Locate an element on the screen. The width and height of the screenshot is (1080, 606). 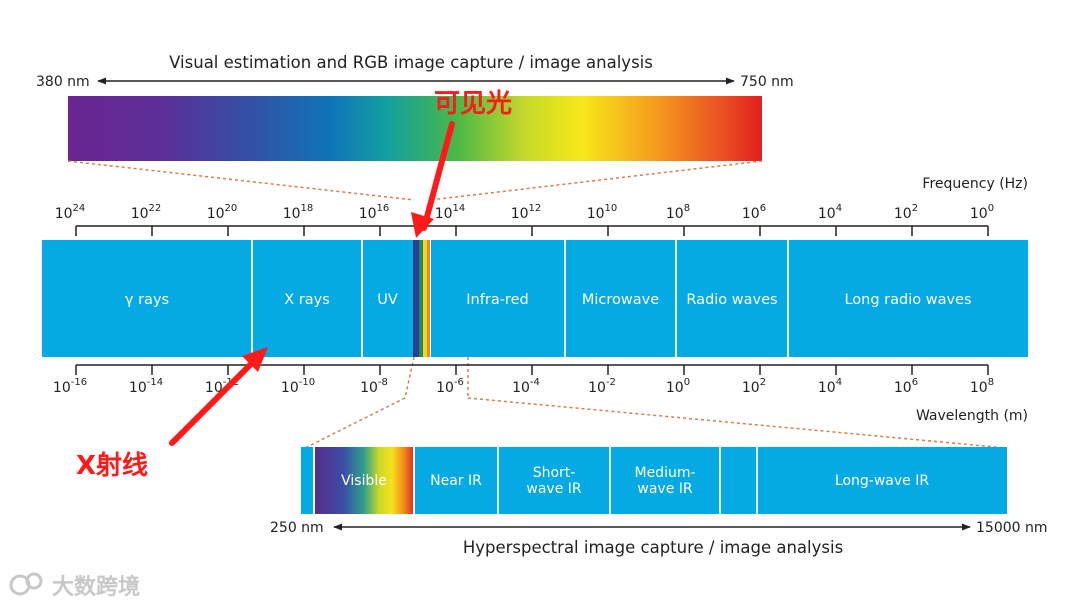
frequency-tick-label: 10¹⁸ is located at coordinates (298, 212).